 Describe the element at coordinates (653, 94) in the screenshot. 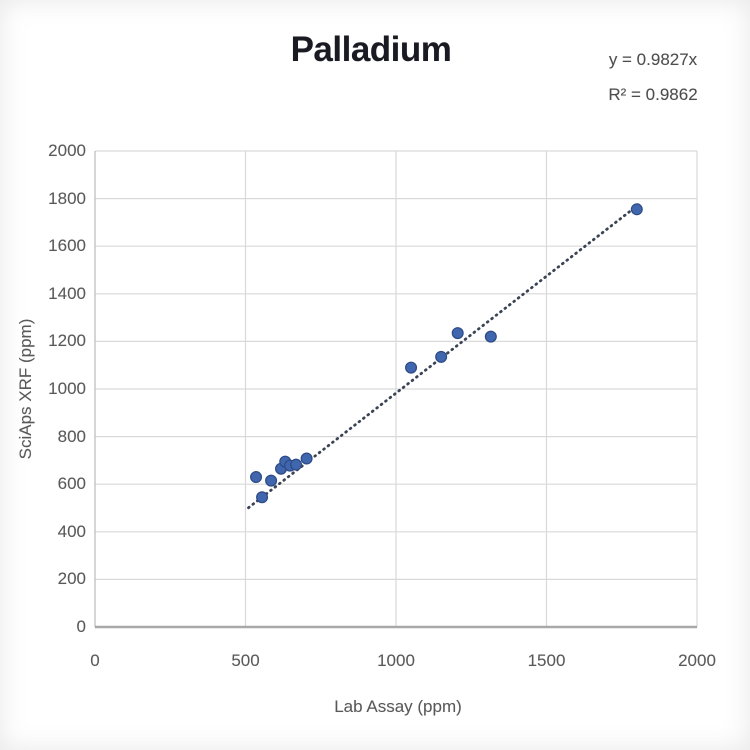

I see `r-squared-value: R² = 0.9862` at that location.